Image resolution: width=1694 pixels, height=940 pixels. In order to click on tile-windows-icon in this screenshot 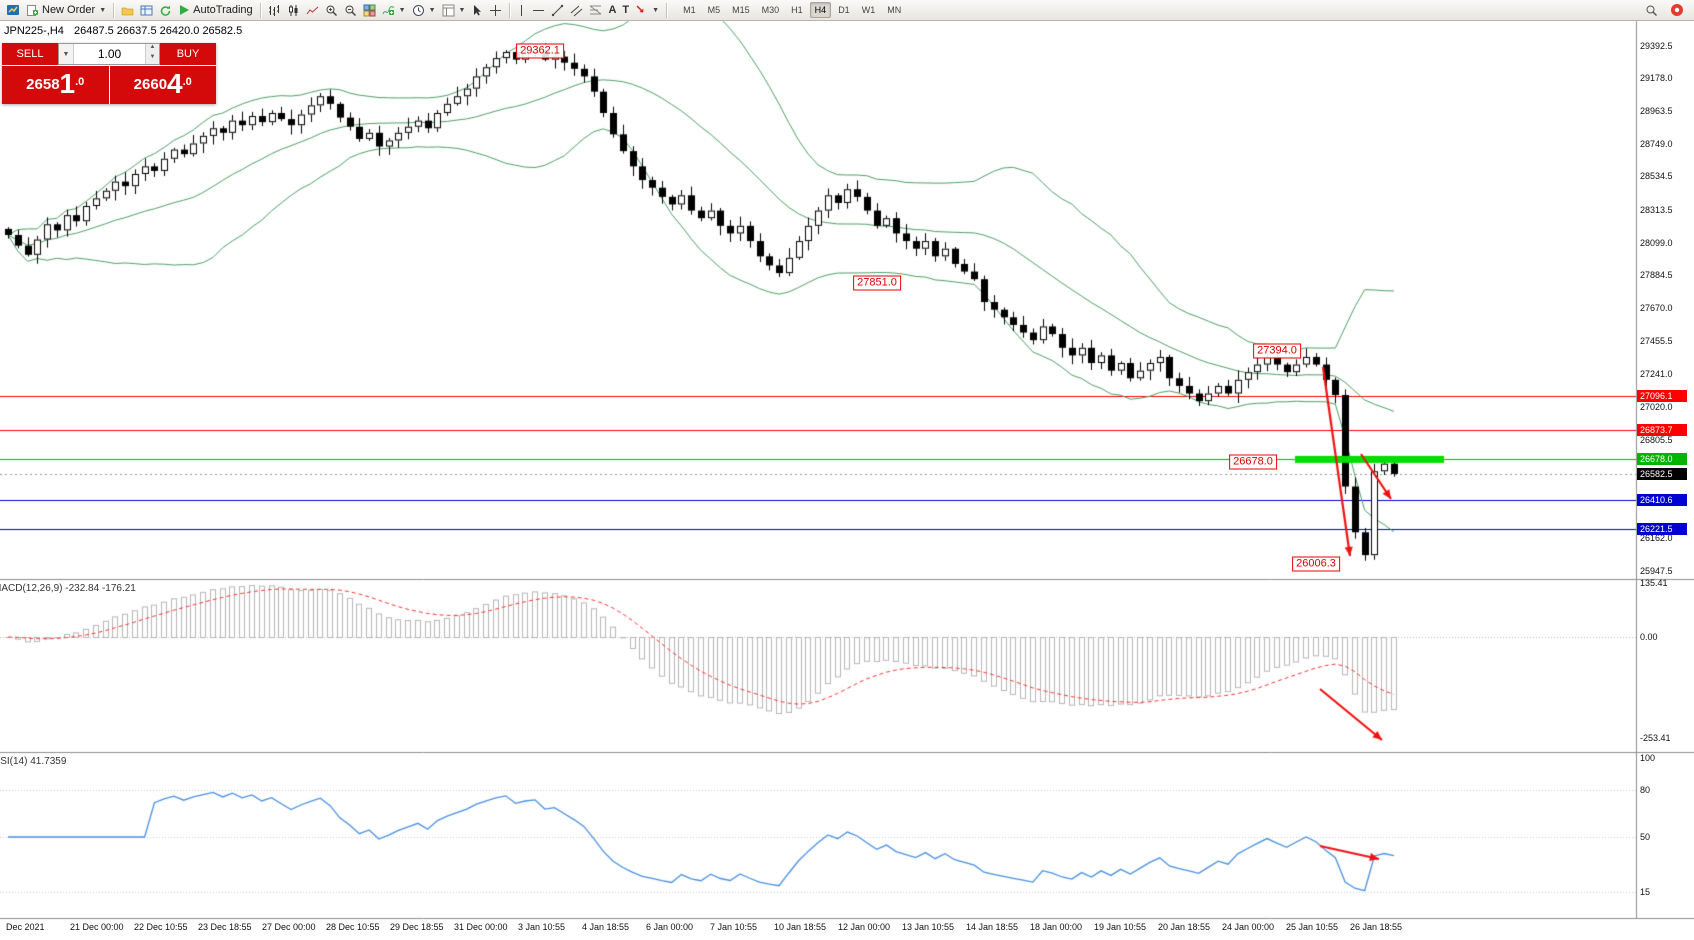, I will do `click(369, 10)`.